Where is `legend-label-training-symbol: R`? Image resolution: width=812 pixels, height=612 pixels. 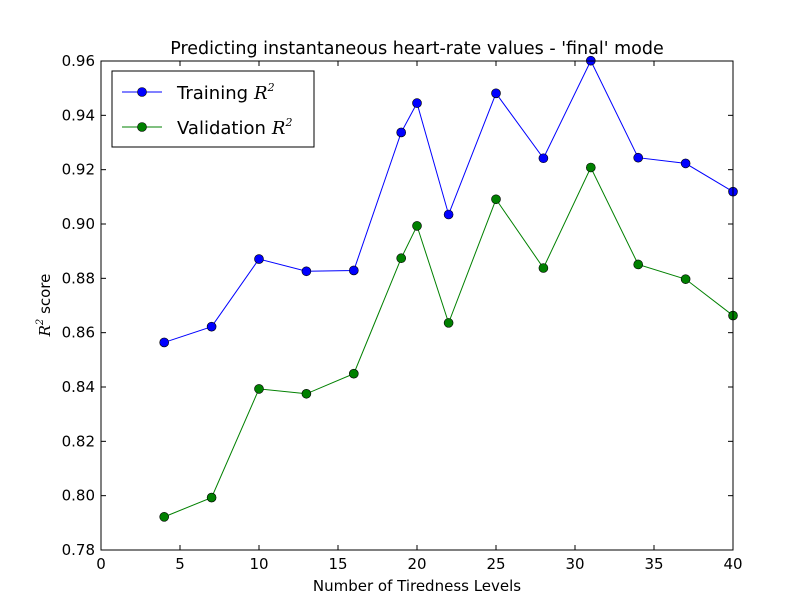
legend-label-training-symbol: R is located at coordinates (260, 93).